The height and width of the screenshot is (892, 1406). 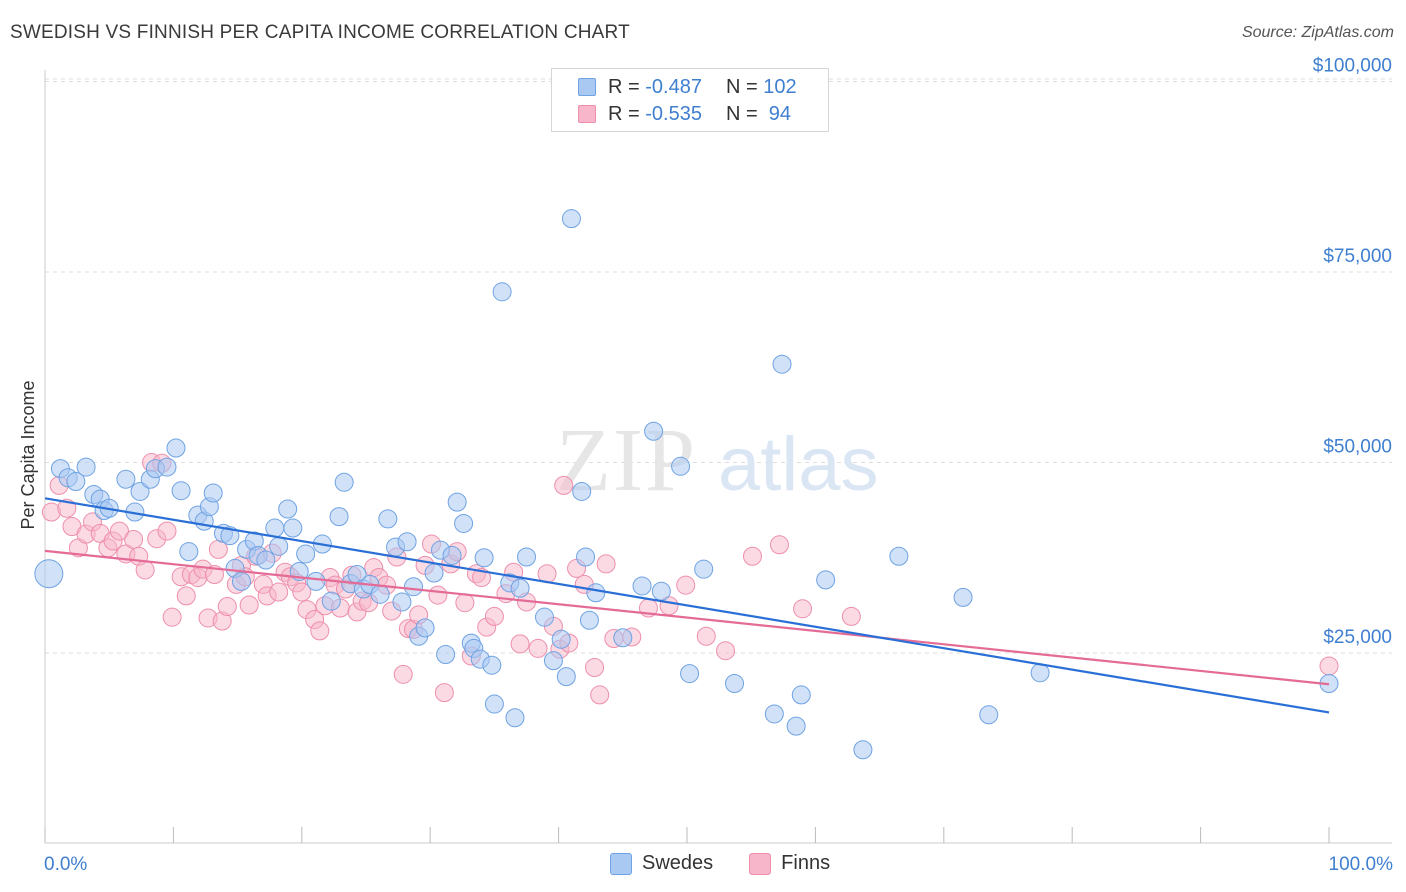 I want to click on legend-row-swedes: R = -0.487 N = 102, so click(x=674, y=87).